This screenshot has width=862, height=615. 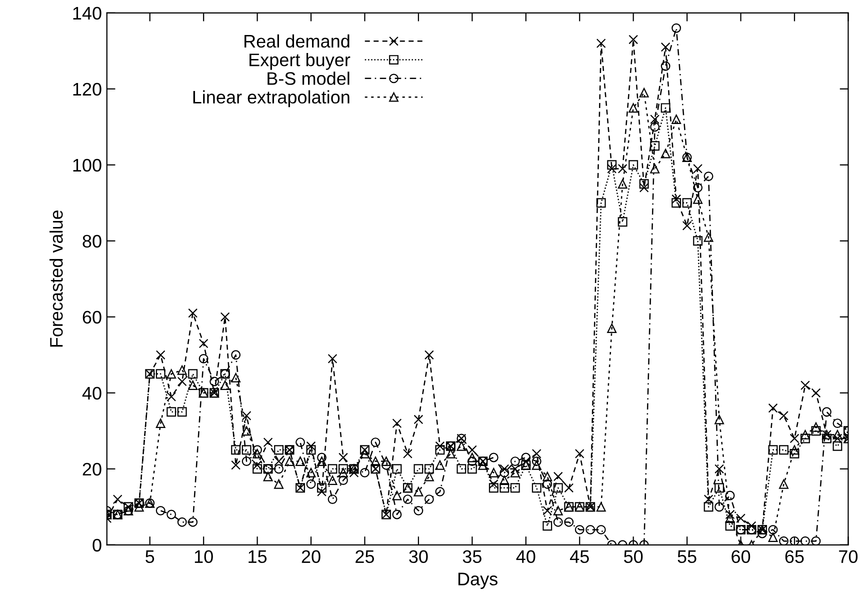 What do you see at coordinates (526, 557) in the screenshot?
I see `x-tick-label: 40` at bounding box center [526, 557].